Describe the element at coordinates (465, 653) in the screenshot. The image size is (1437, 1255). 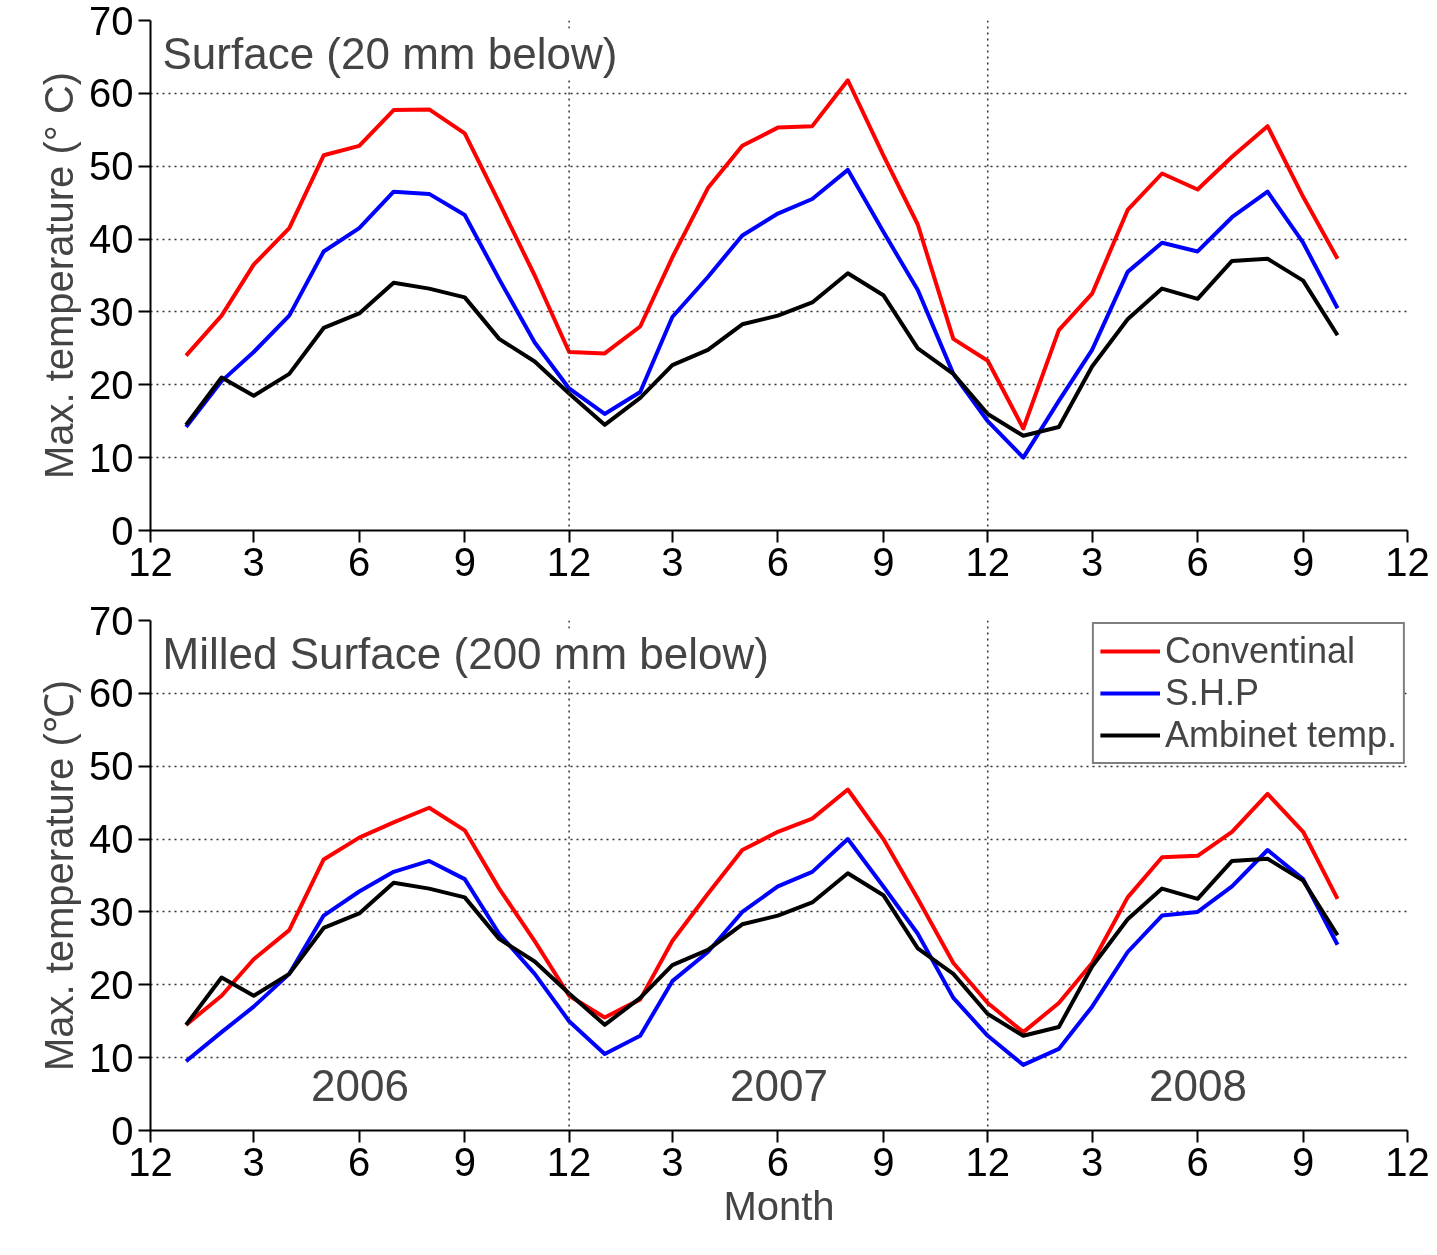
I see `annotation: Milled Surface (200 mm below)` at that location.